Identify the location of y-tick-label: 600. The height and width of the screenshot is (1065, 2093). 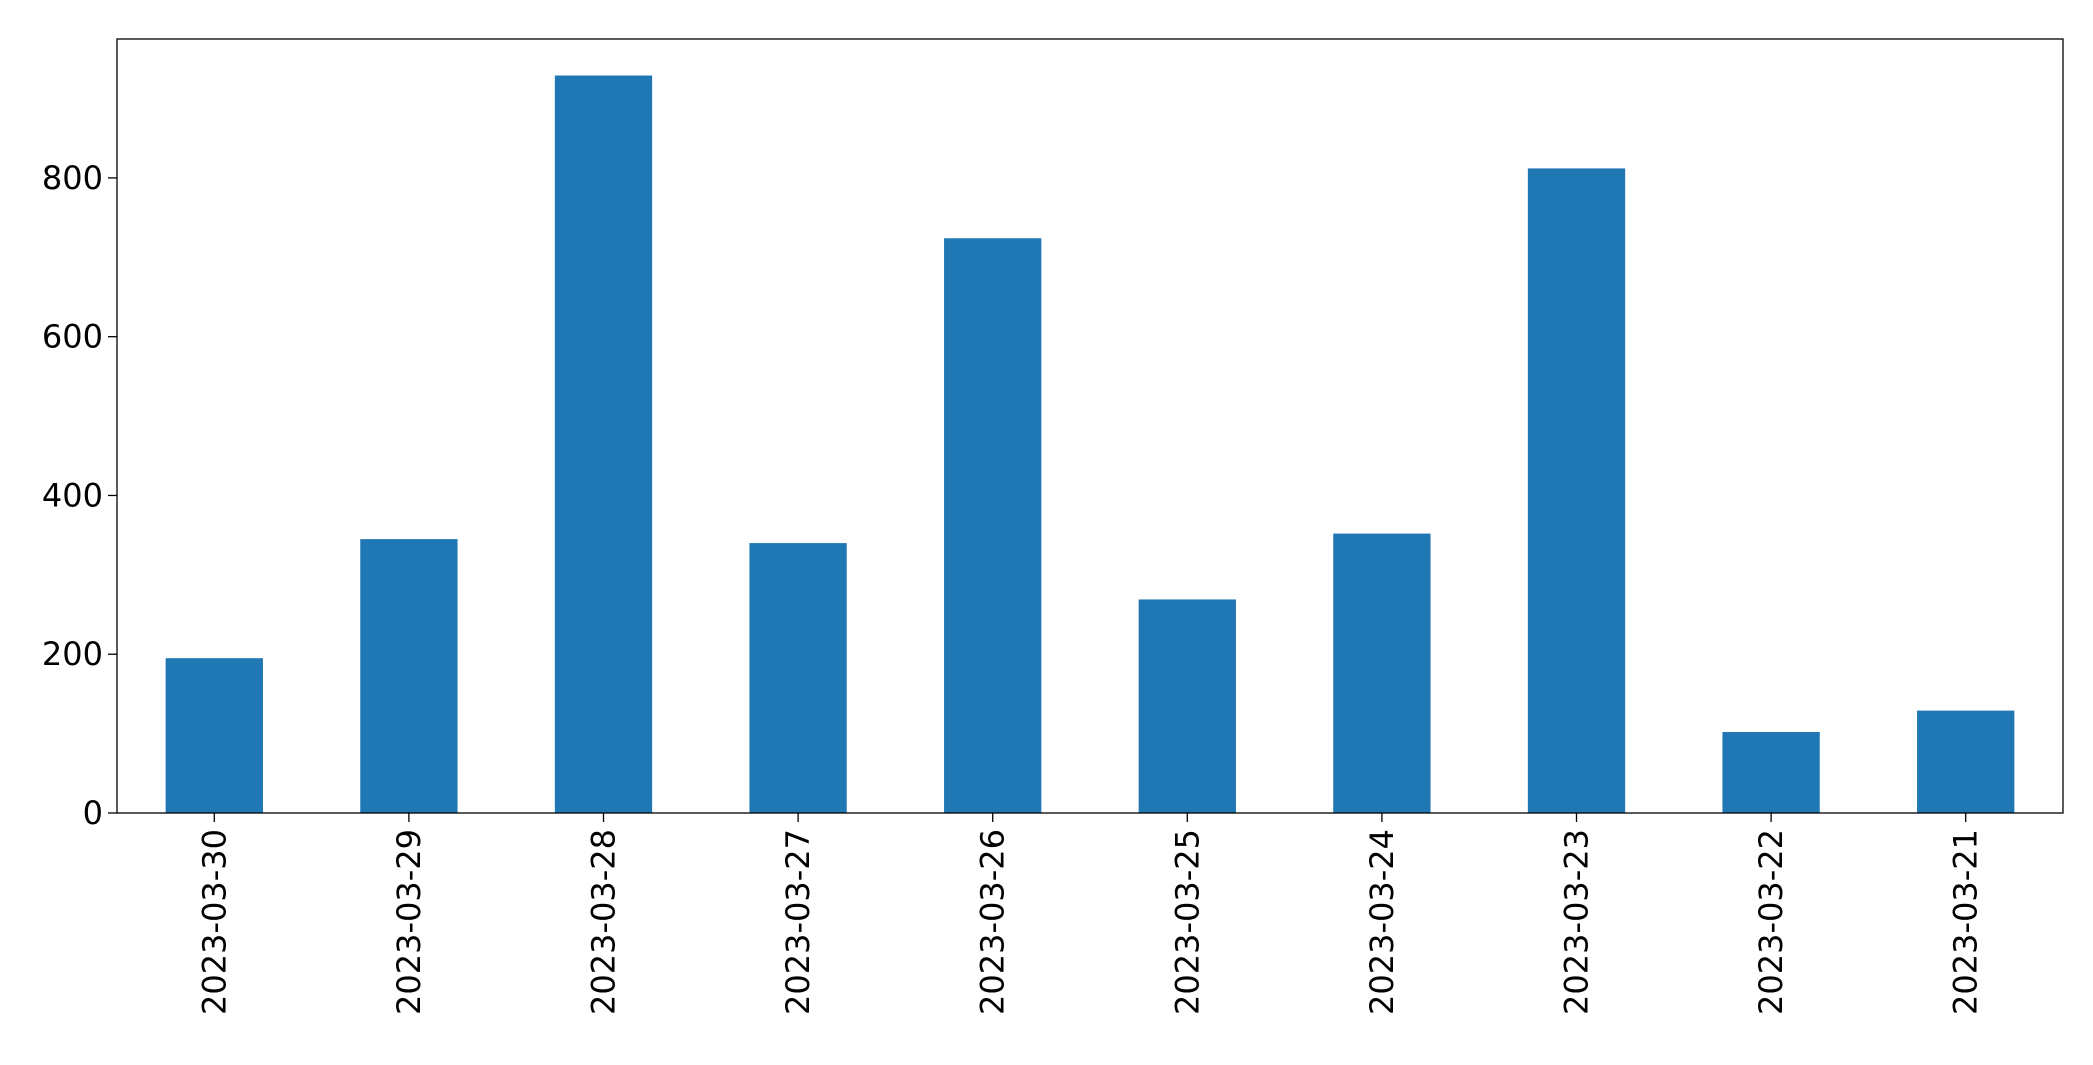
(72, 337).